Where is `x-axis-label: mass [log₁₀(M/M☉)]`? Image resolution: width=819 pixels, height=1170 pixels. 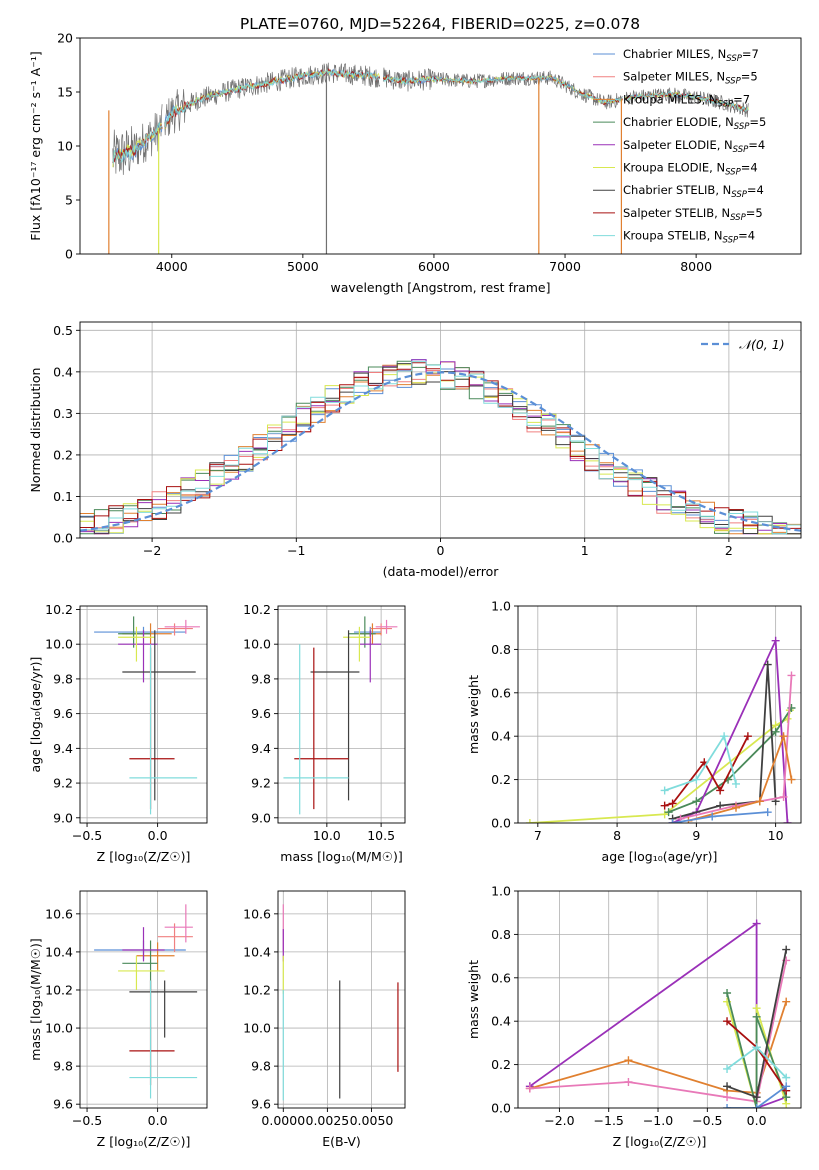
x-axis-label: mass [log₁₀(M/M☉)] is located at coordinates (341, 856).